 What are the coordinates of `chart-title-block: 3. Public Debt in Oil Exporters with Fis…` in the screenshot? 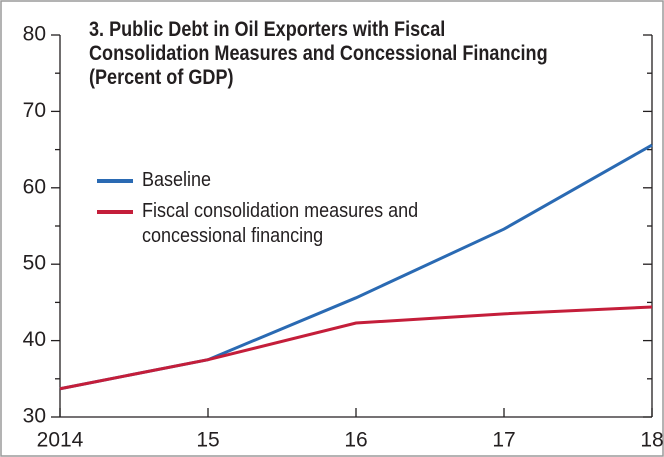 It's located at (330, 54).